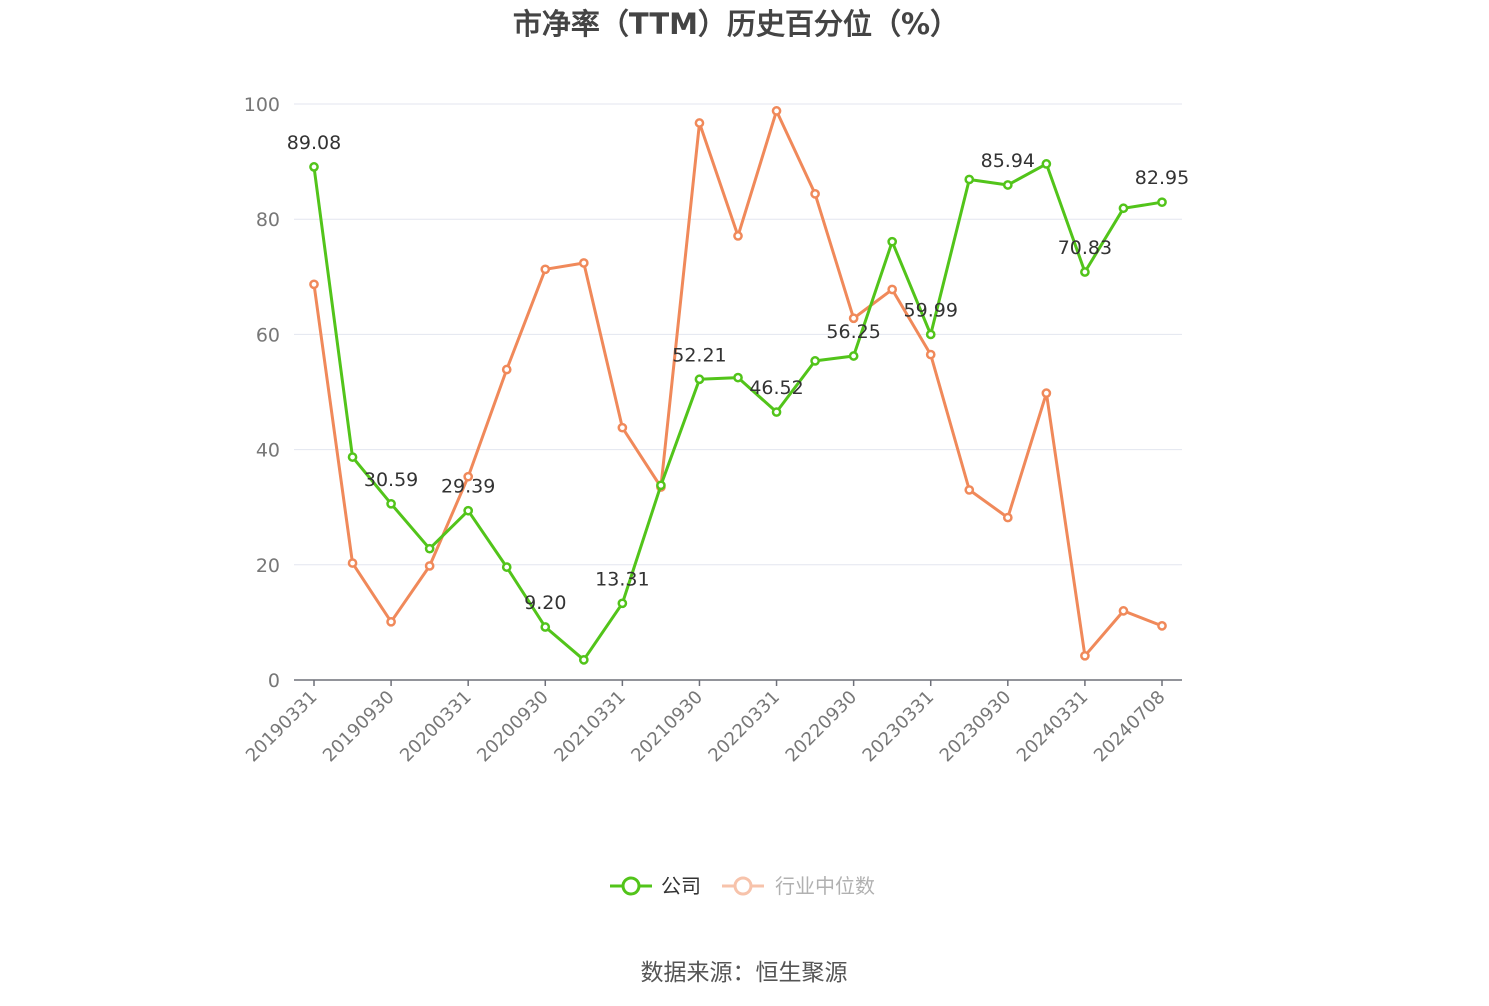 The image size is (1489, 1006). What do you see at coordinates (776, 388) in the screenshot?
I see `data-label: 46.52` at bounding box center [776, 388].